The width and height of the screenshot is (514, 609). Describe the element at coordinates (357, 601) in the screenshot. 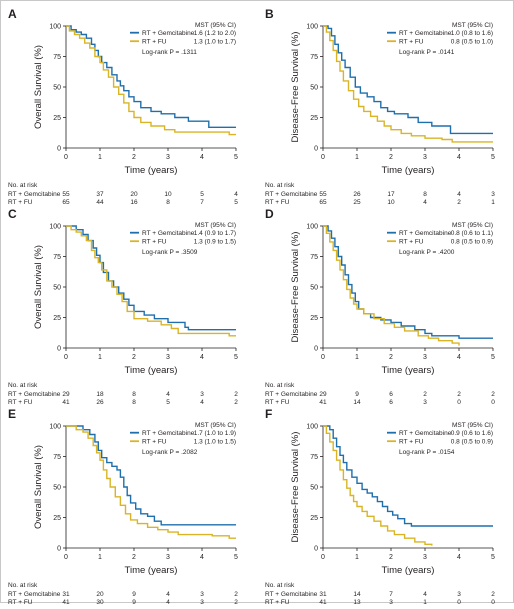

I see `at-risk-count: 13` at that location.